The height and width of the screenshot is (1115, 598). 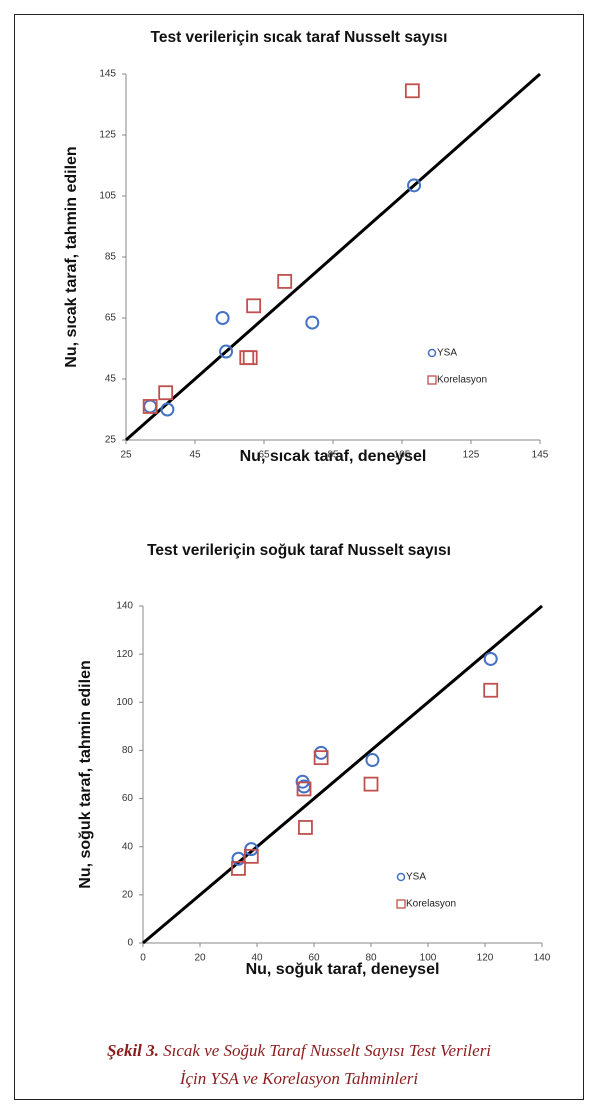 I want to click on x-tick-label: 85, so click(x=333, y=455).